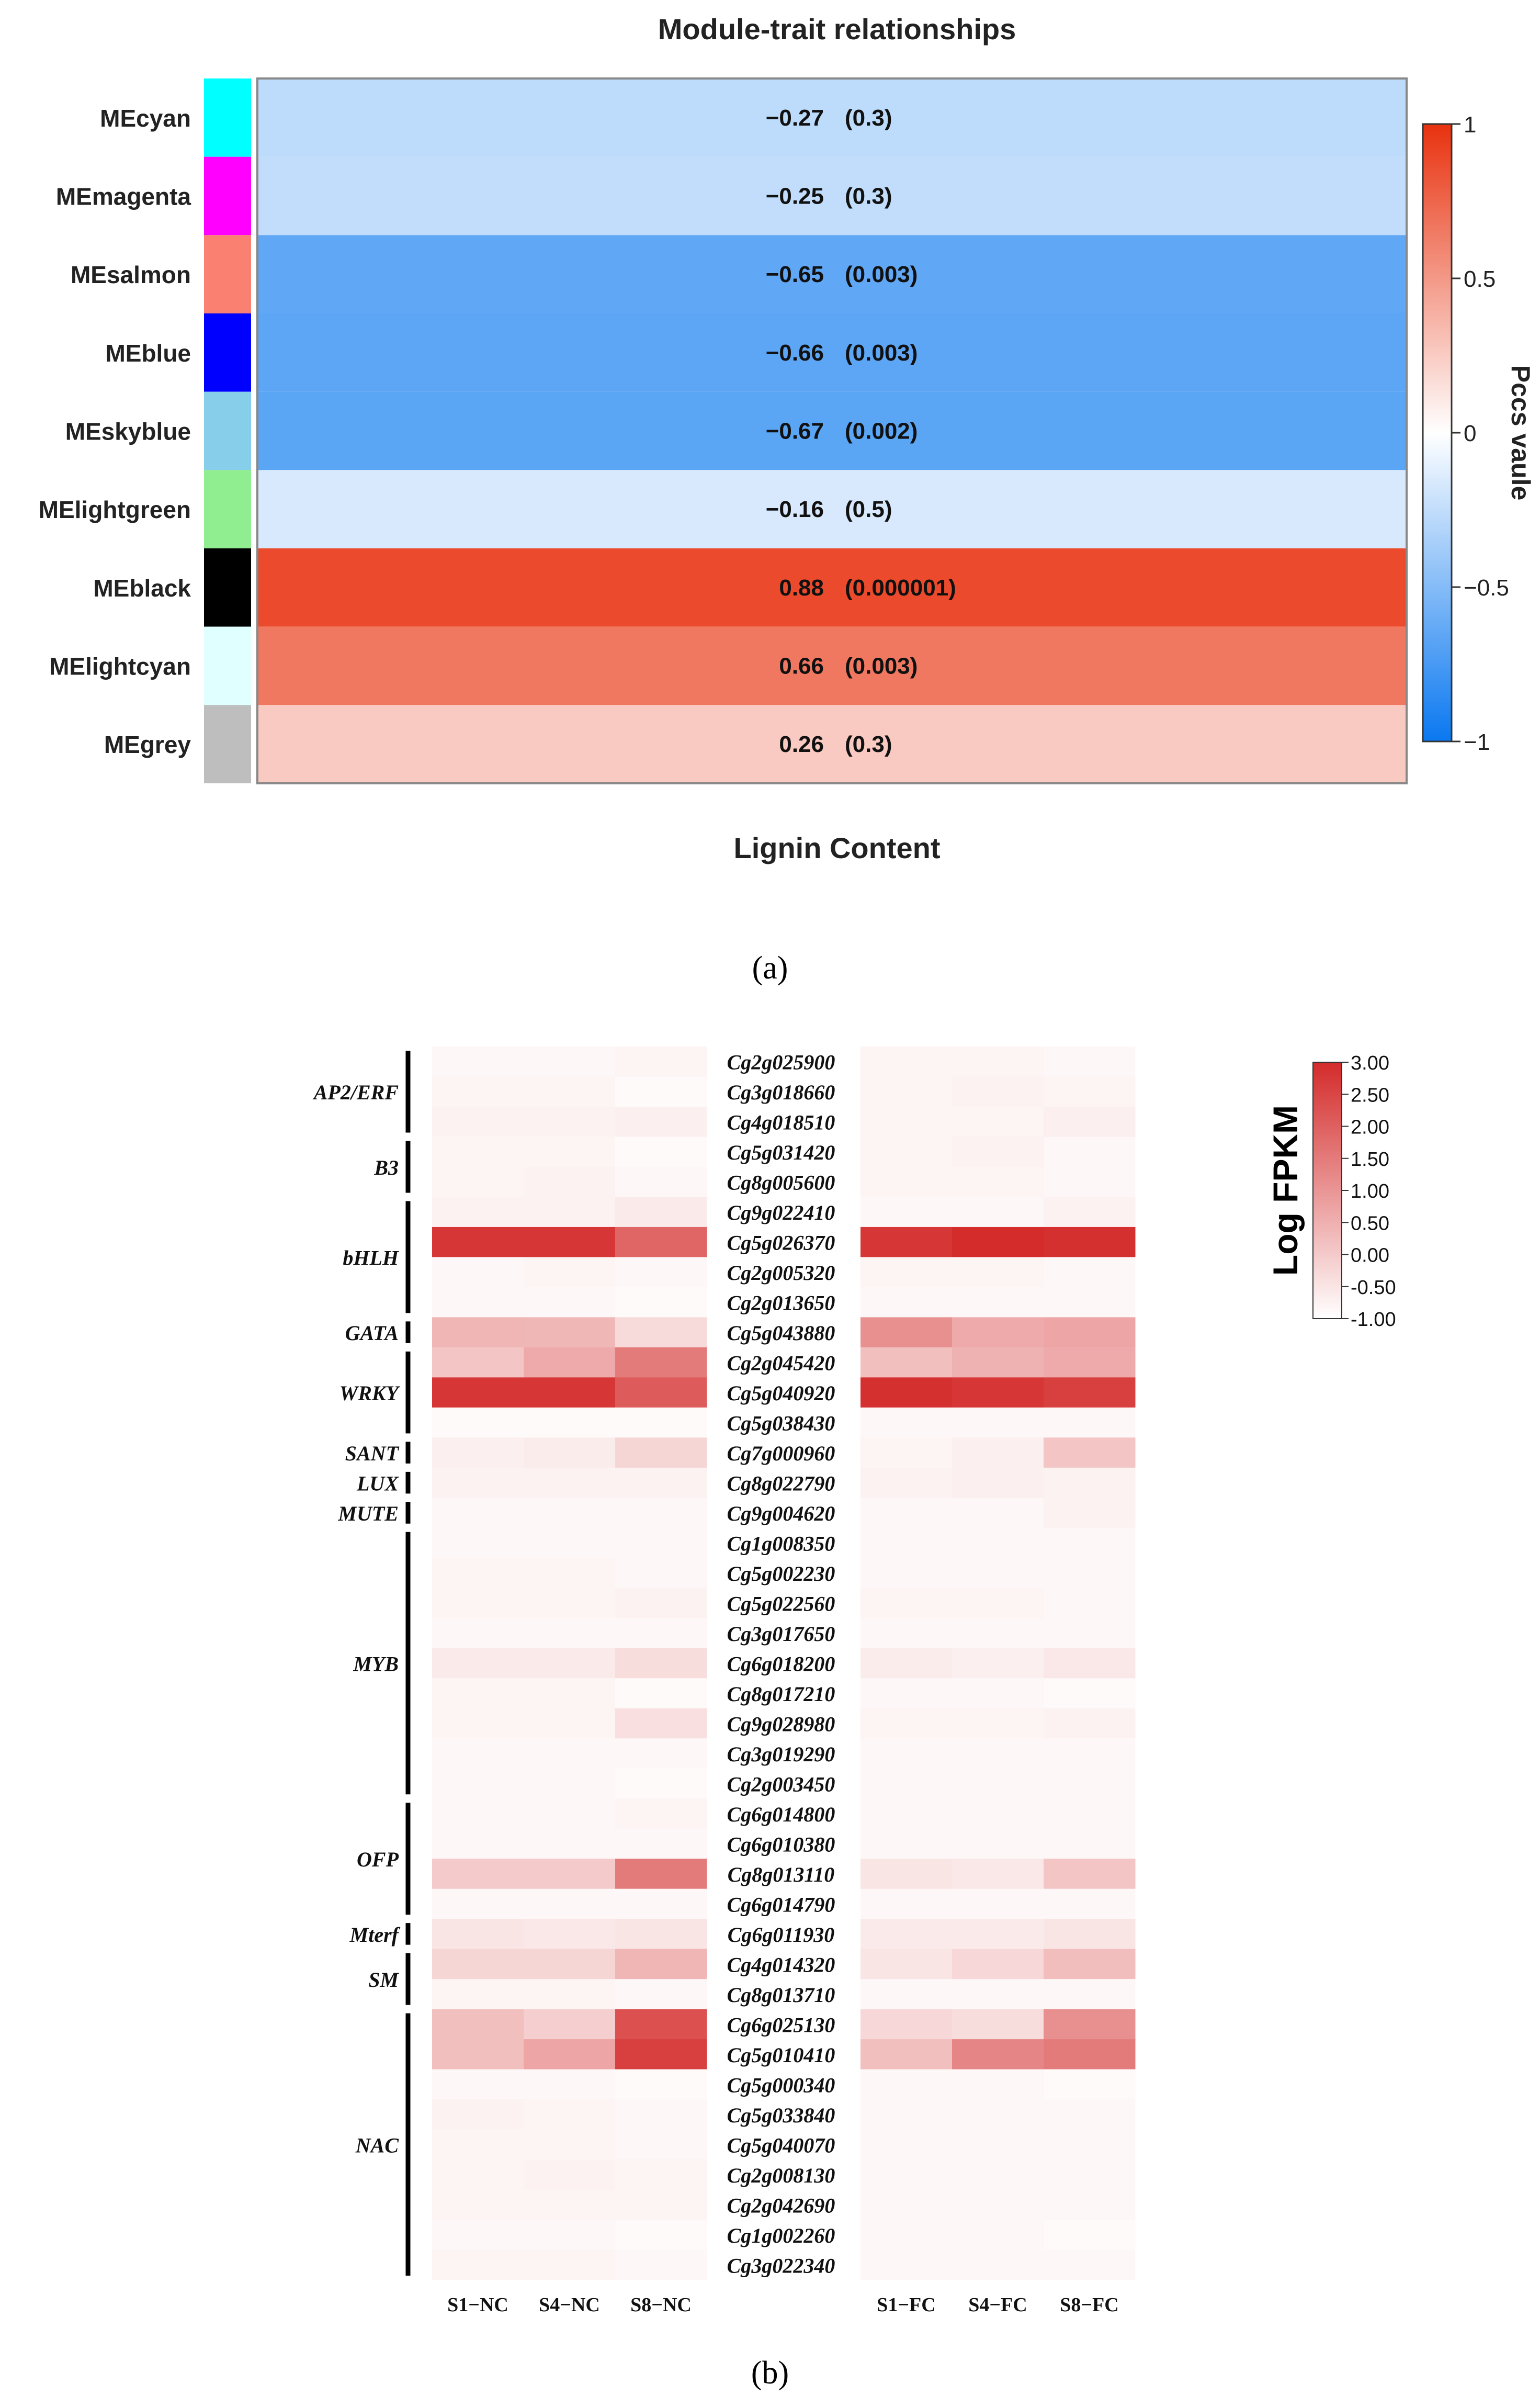 The height and width of the screenshot is (2396, 1540). Describe the element at coordinates (781, 1484) in the screenshot. I see `gene-id-label: Cg8g022790` at that location.